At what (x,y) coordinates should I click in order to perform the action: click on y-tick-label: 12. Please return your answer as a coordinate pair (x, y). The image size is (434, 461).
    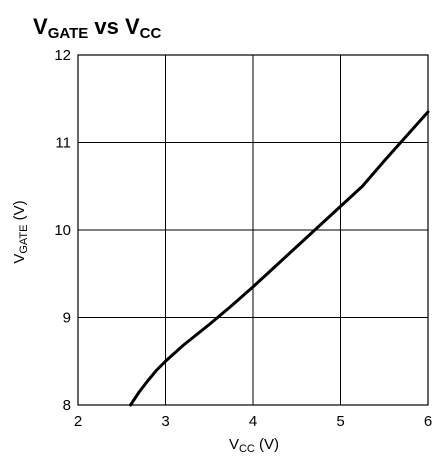
    Looking at the image, I should click on (62, 55).